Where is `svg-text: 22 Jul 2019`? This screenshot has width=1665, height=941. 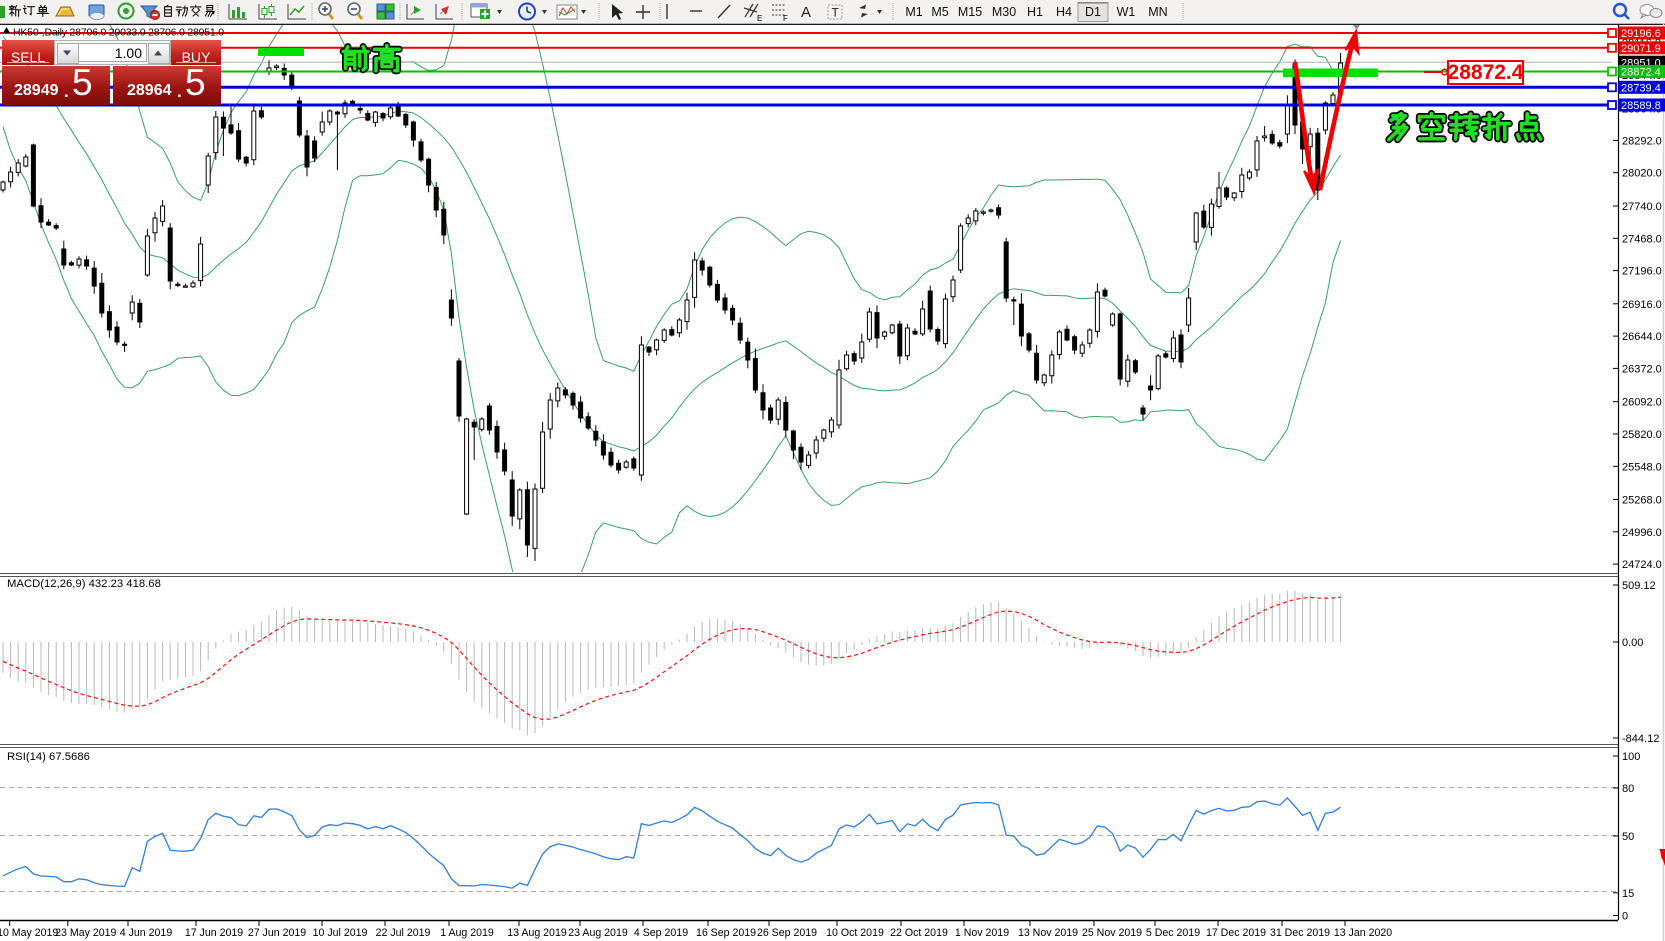 svg-text: 22 Jul 2019 is located at coordinates (403, 933).